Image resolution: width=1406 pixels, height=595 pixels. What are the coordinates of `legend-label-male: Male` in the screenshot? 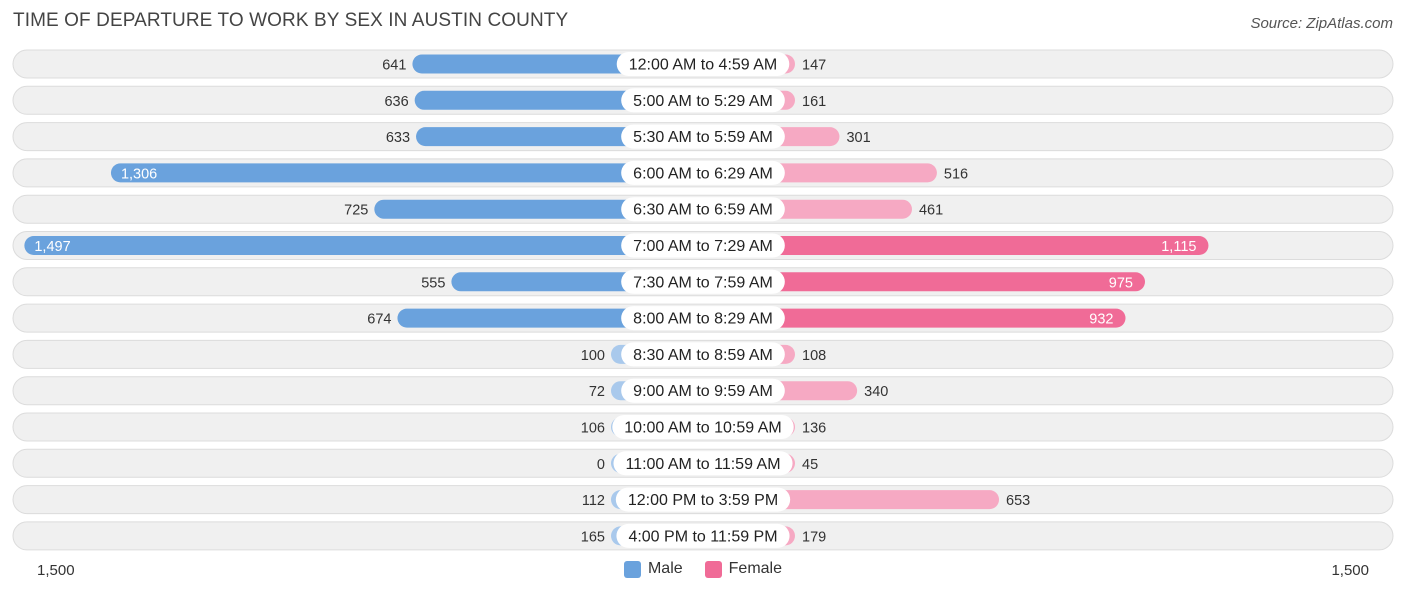 It's located at (665, 568).